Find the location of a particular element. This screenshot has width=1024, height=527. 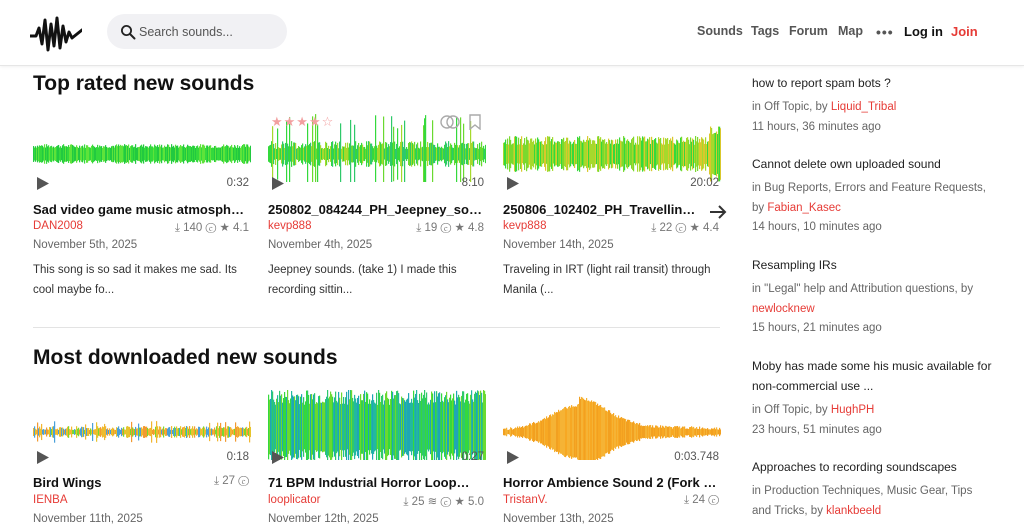

thread-title: how to report spam bots ? is located at coordinates (821, 83).